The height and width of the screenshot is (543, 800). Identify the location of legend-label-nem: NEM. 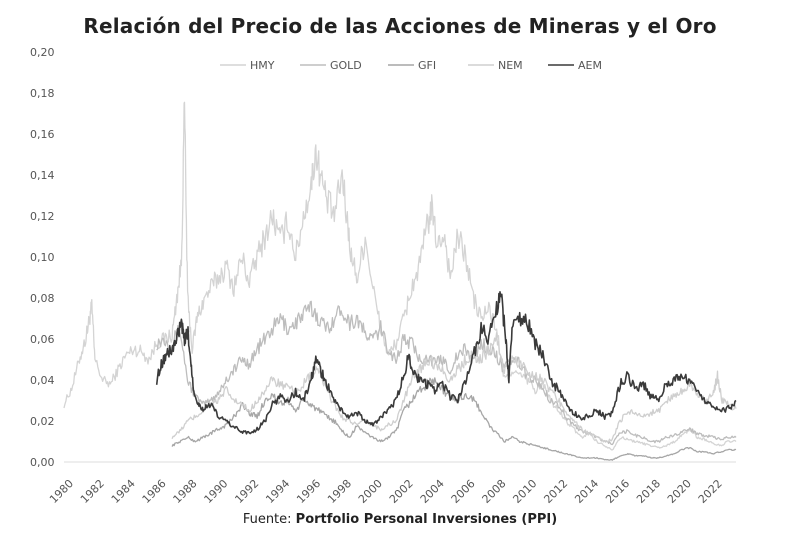
(510, 65).